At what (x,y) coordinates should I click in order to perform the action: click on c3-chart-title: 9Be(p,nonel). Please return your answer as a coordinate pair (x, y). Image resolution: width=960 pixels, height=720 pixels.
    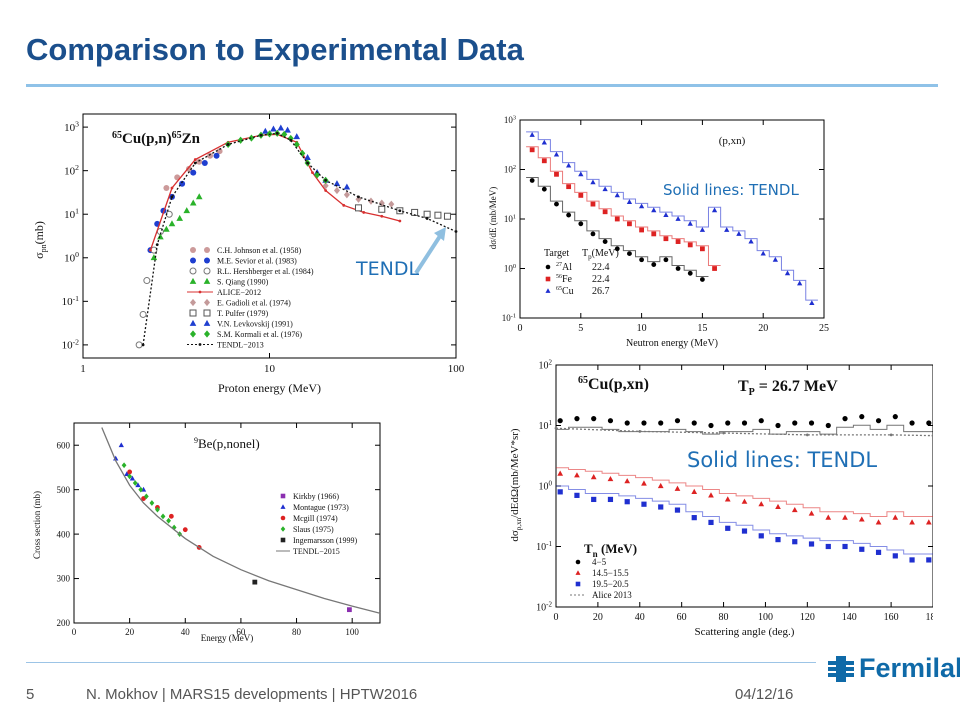
    Looking at the image, I should click on (227, 443).